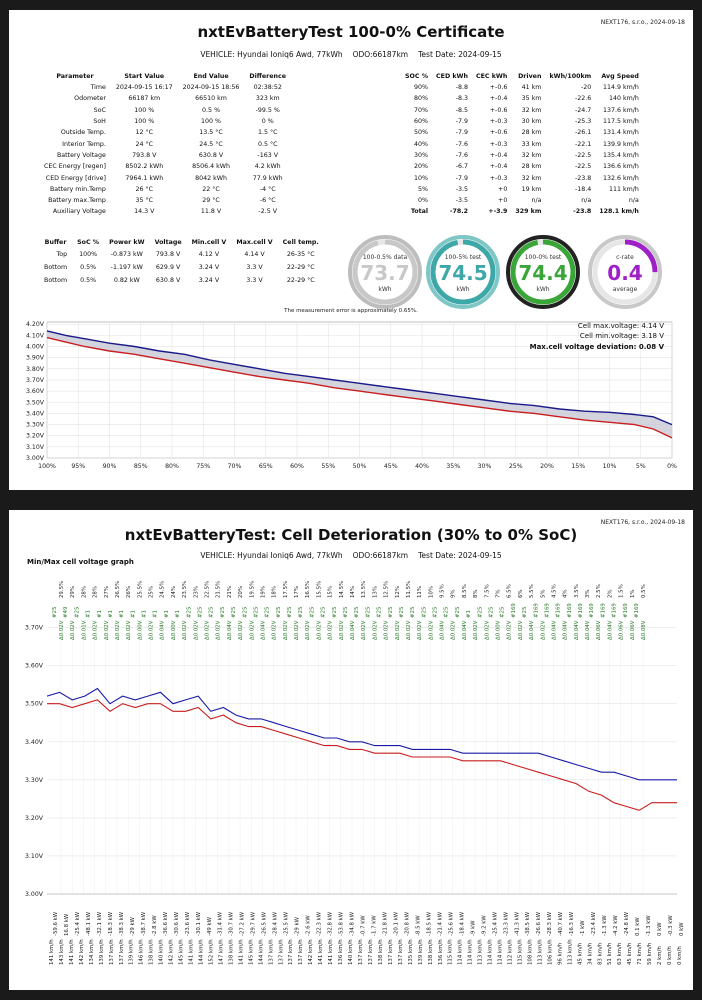 The width and height of the screenshot is (702, 1000). I want to click on y-tick-label: 4.00V, so click(35, 347).